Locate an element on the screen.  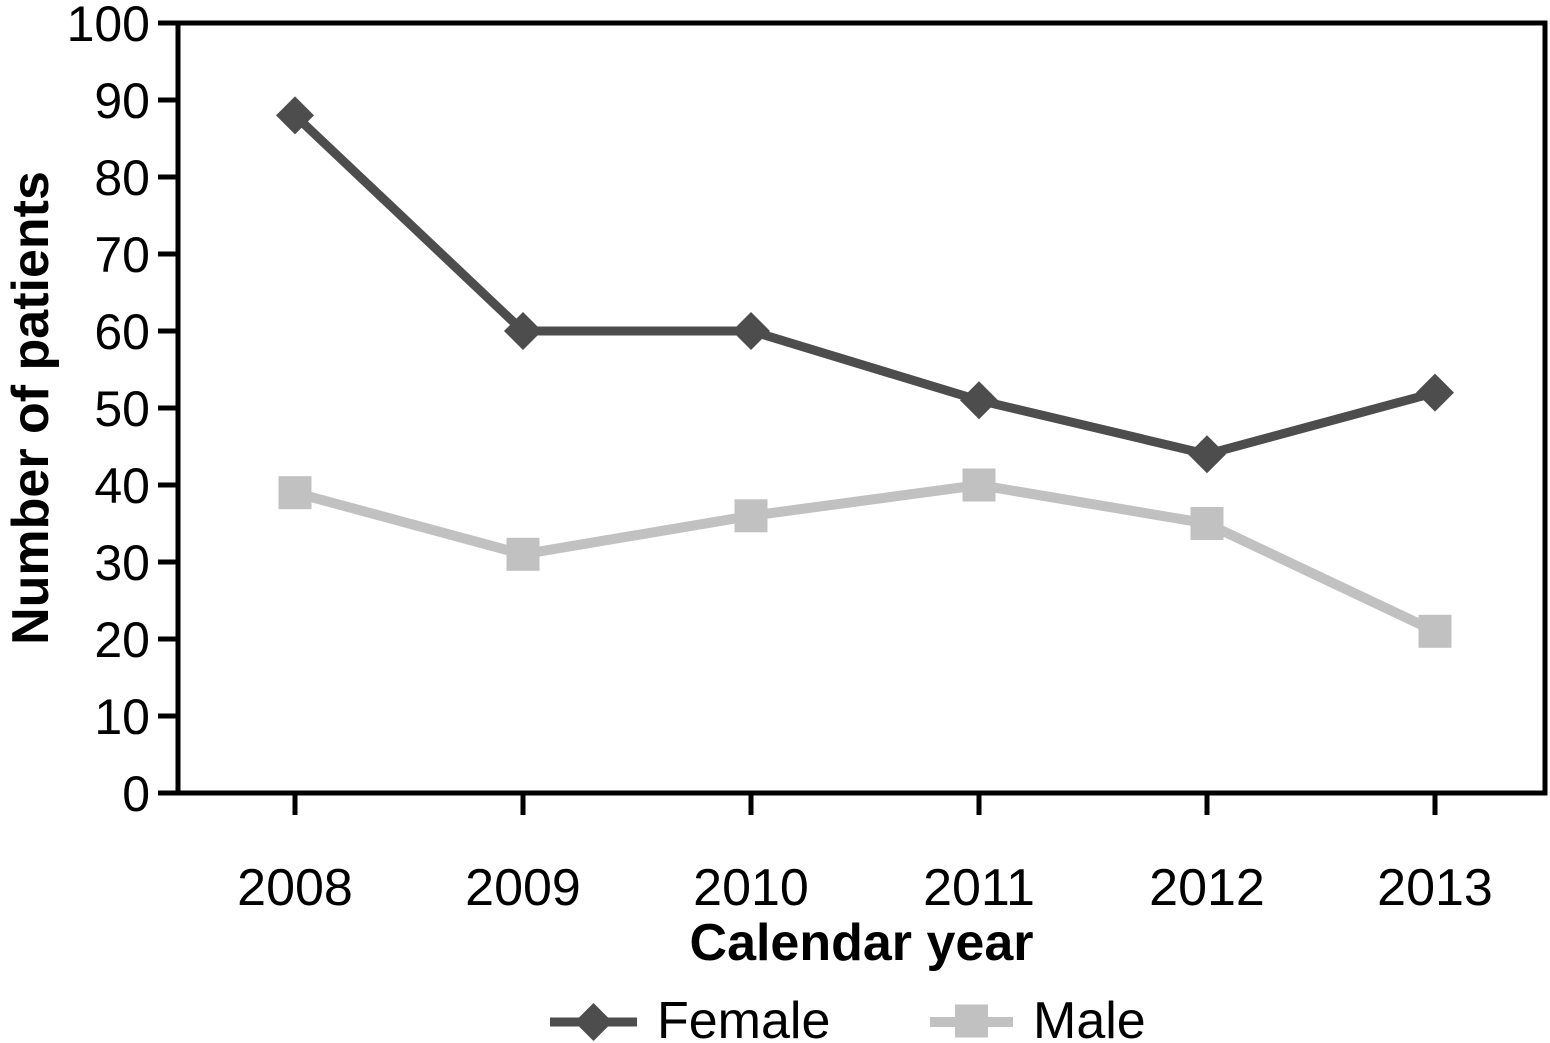
series-female-marker-2008 is located at coordinates (295, 115).